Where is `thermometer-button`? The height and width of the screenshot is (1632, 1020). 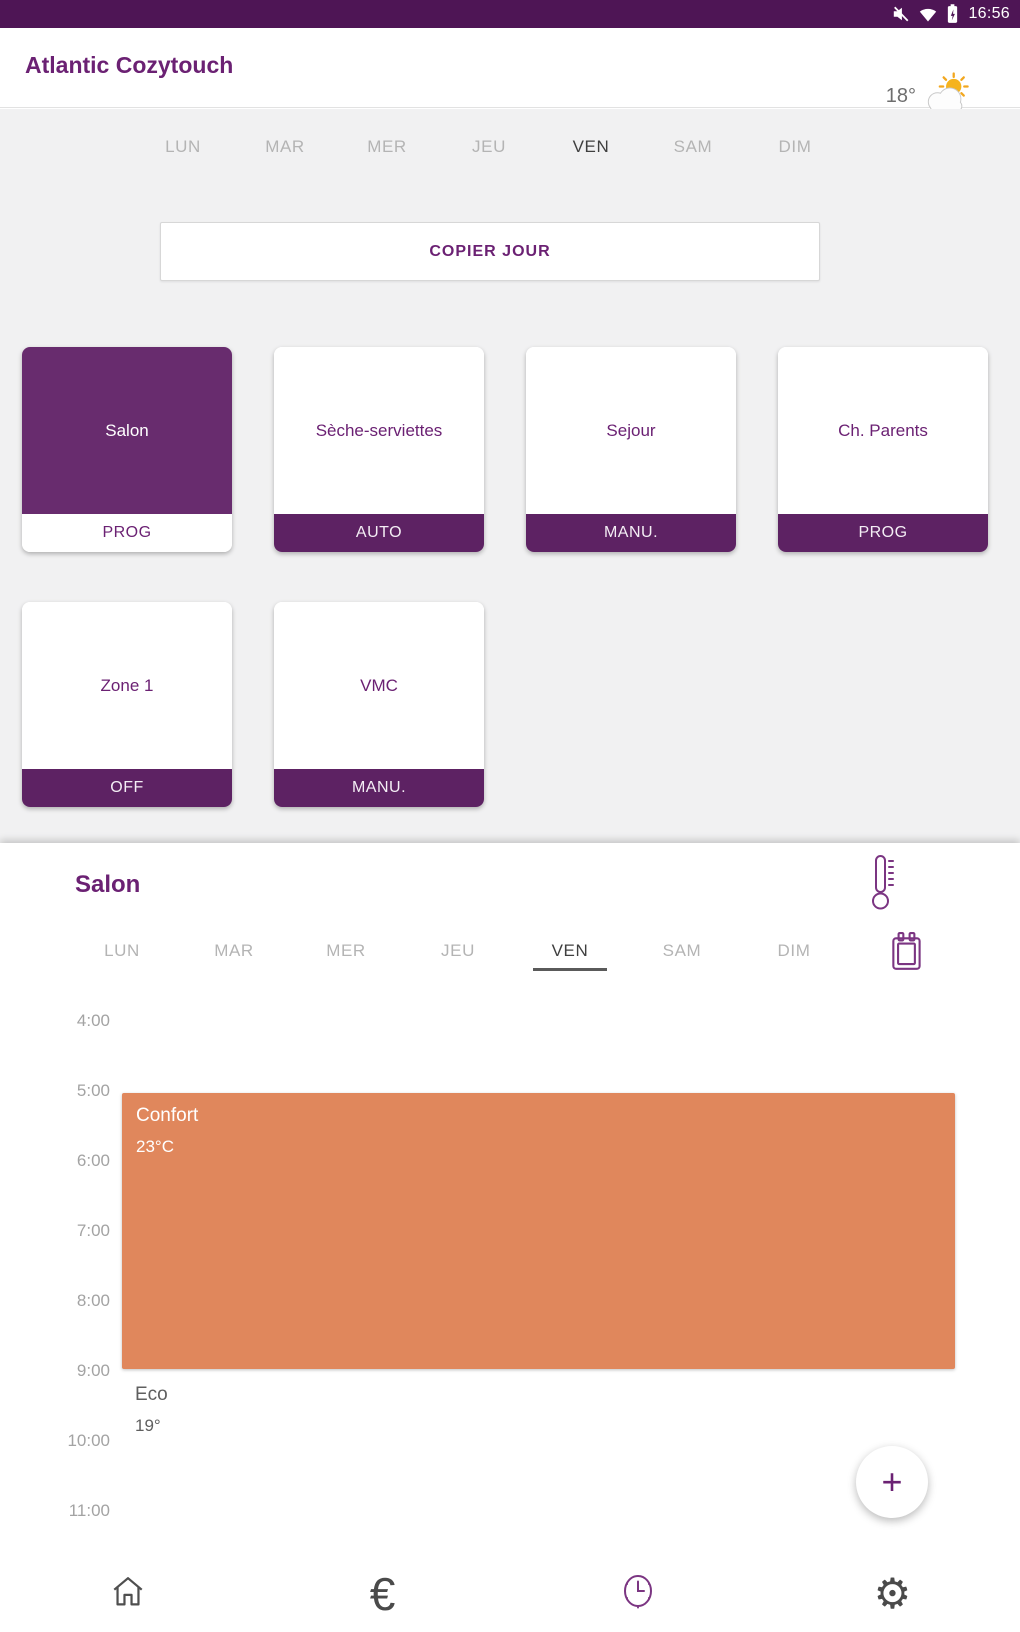
thermometer-button is located at coordinates (882, 884).